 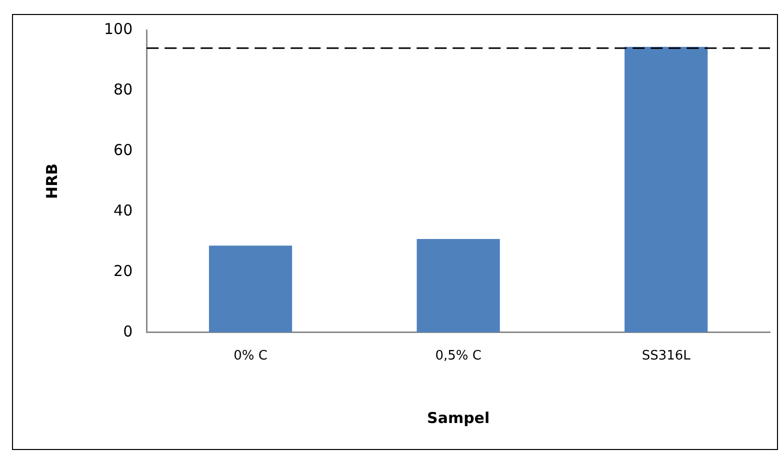 What do you see at coordinates (123, 210) in the screenshot?
I see `y-tick-label: 40` at bounding box center [123, 210].